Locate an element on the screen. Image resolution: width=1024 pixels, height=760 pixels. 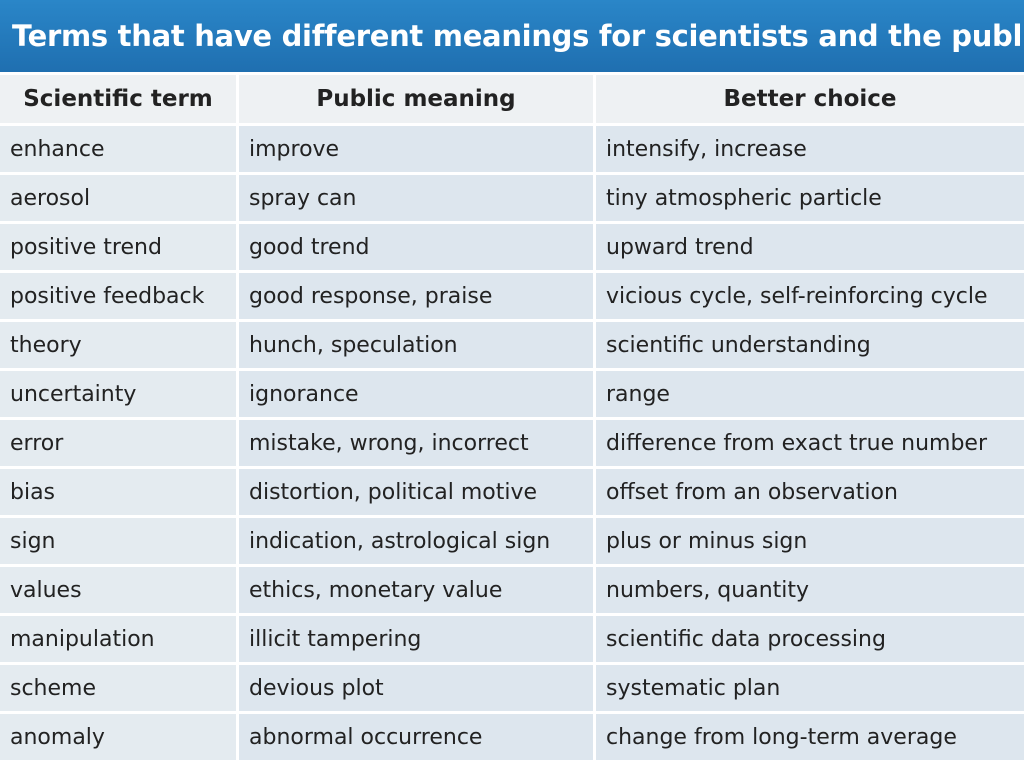
table-cell: bias is located at coordinates (118, 492).